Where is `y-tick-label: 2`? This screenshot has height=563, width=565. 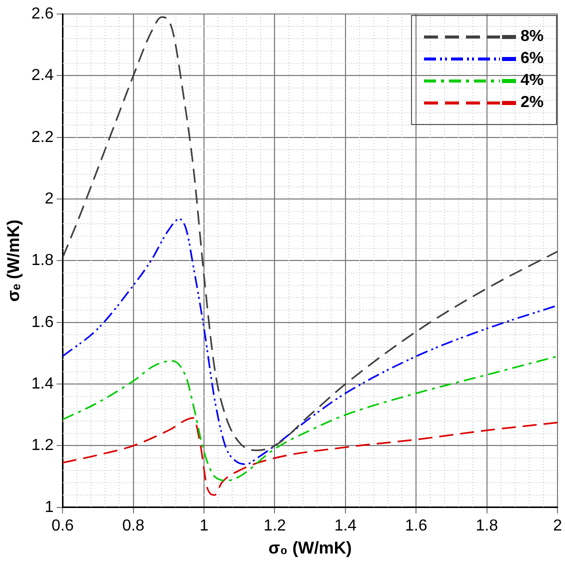 y-tick-label: 2 is located at coordinates (49, 199).